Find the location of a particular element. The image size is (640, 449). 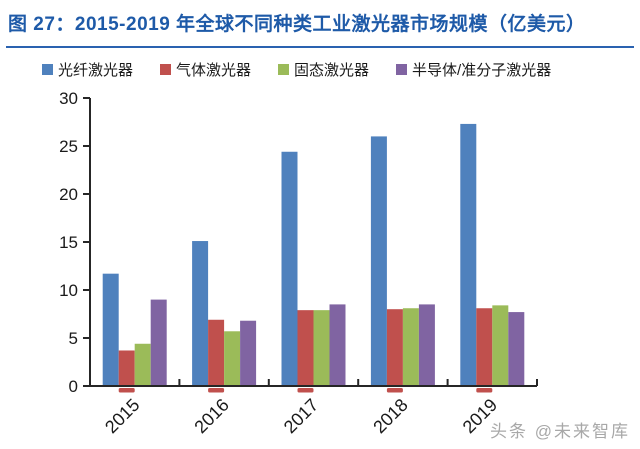

bar-光纤激光器-2016 is located at coordinates (200, 313).